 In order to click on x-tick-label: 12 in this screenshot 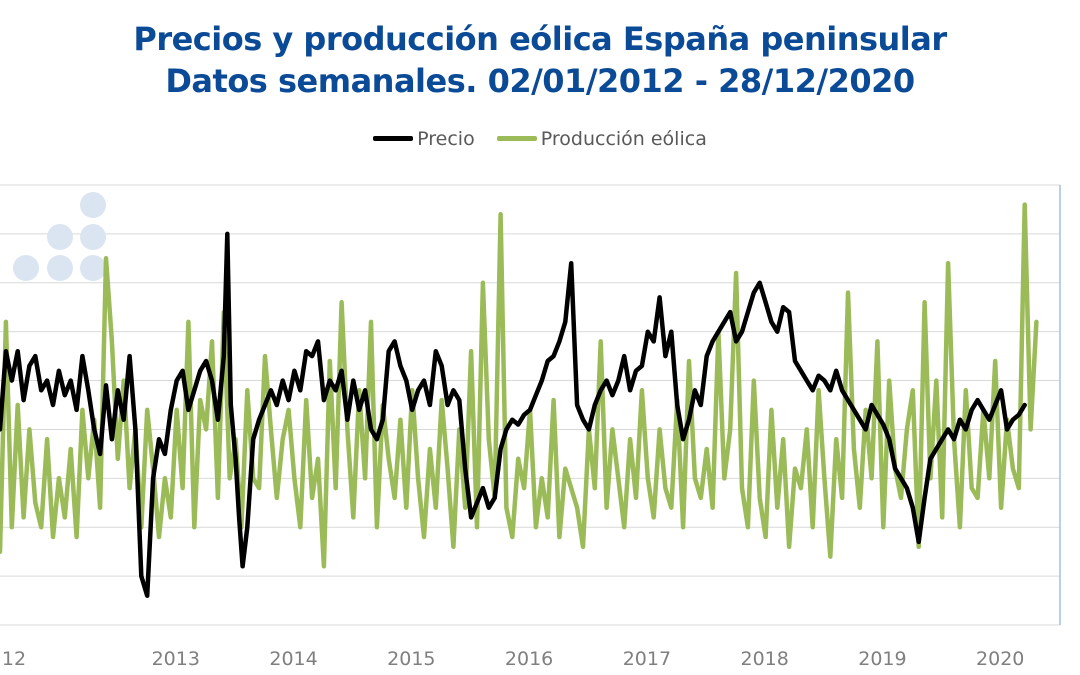, I will do `click(14, 659)`.